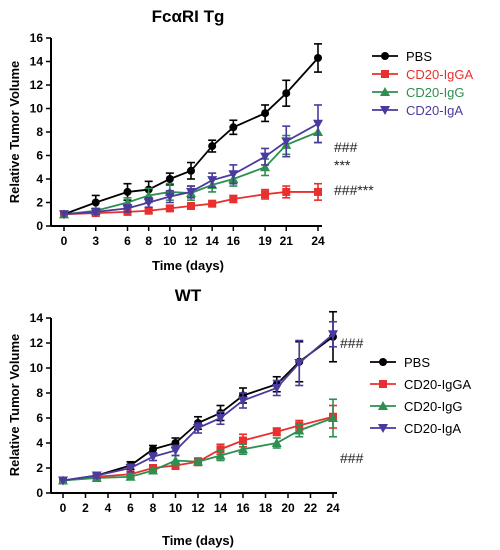  What do you see at coordinates (288, 508) in the screenshot?
I see `x-tick-label: 20` at bounding box center [288, 508].